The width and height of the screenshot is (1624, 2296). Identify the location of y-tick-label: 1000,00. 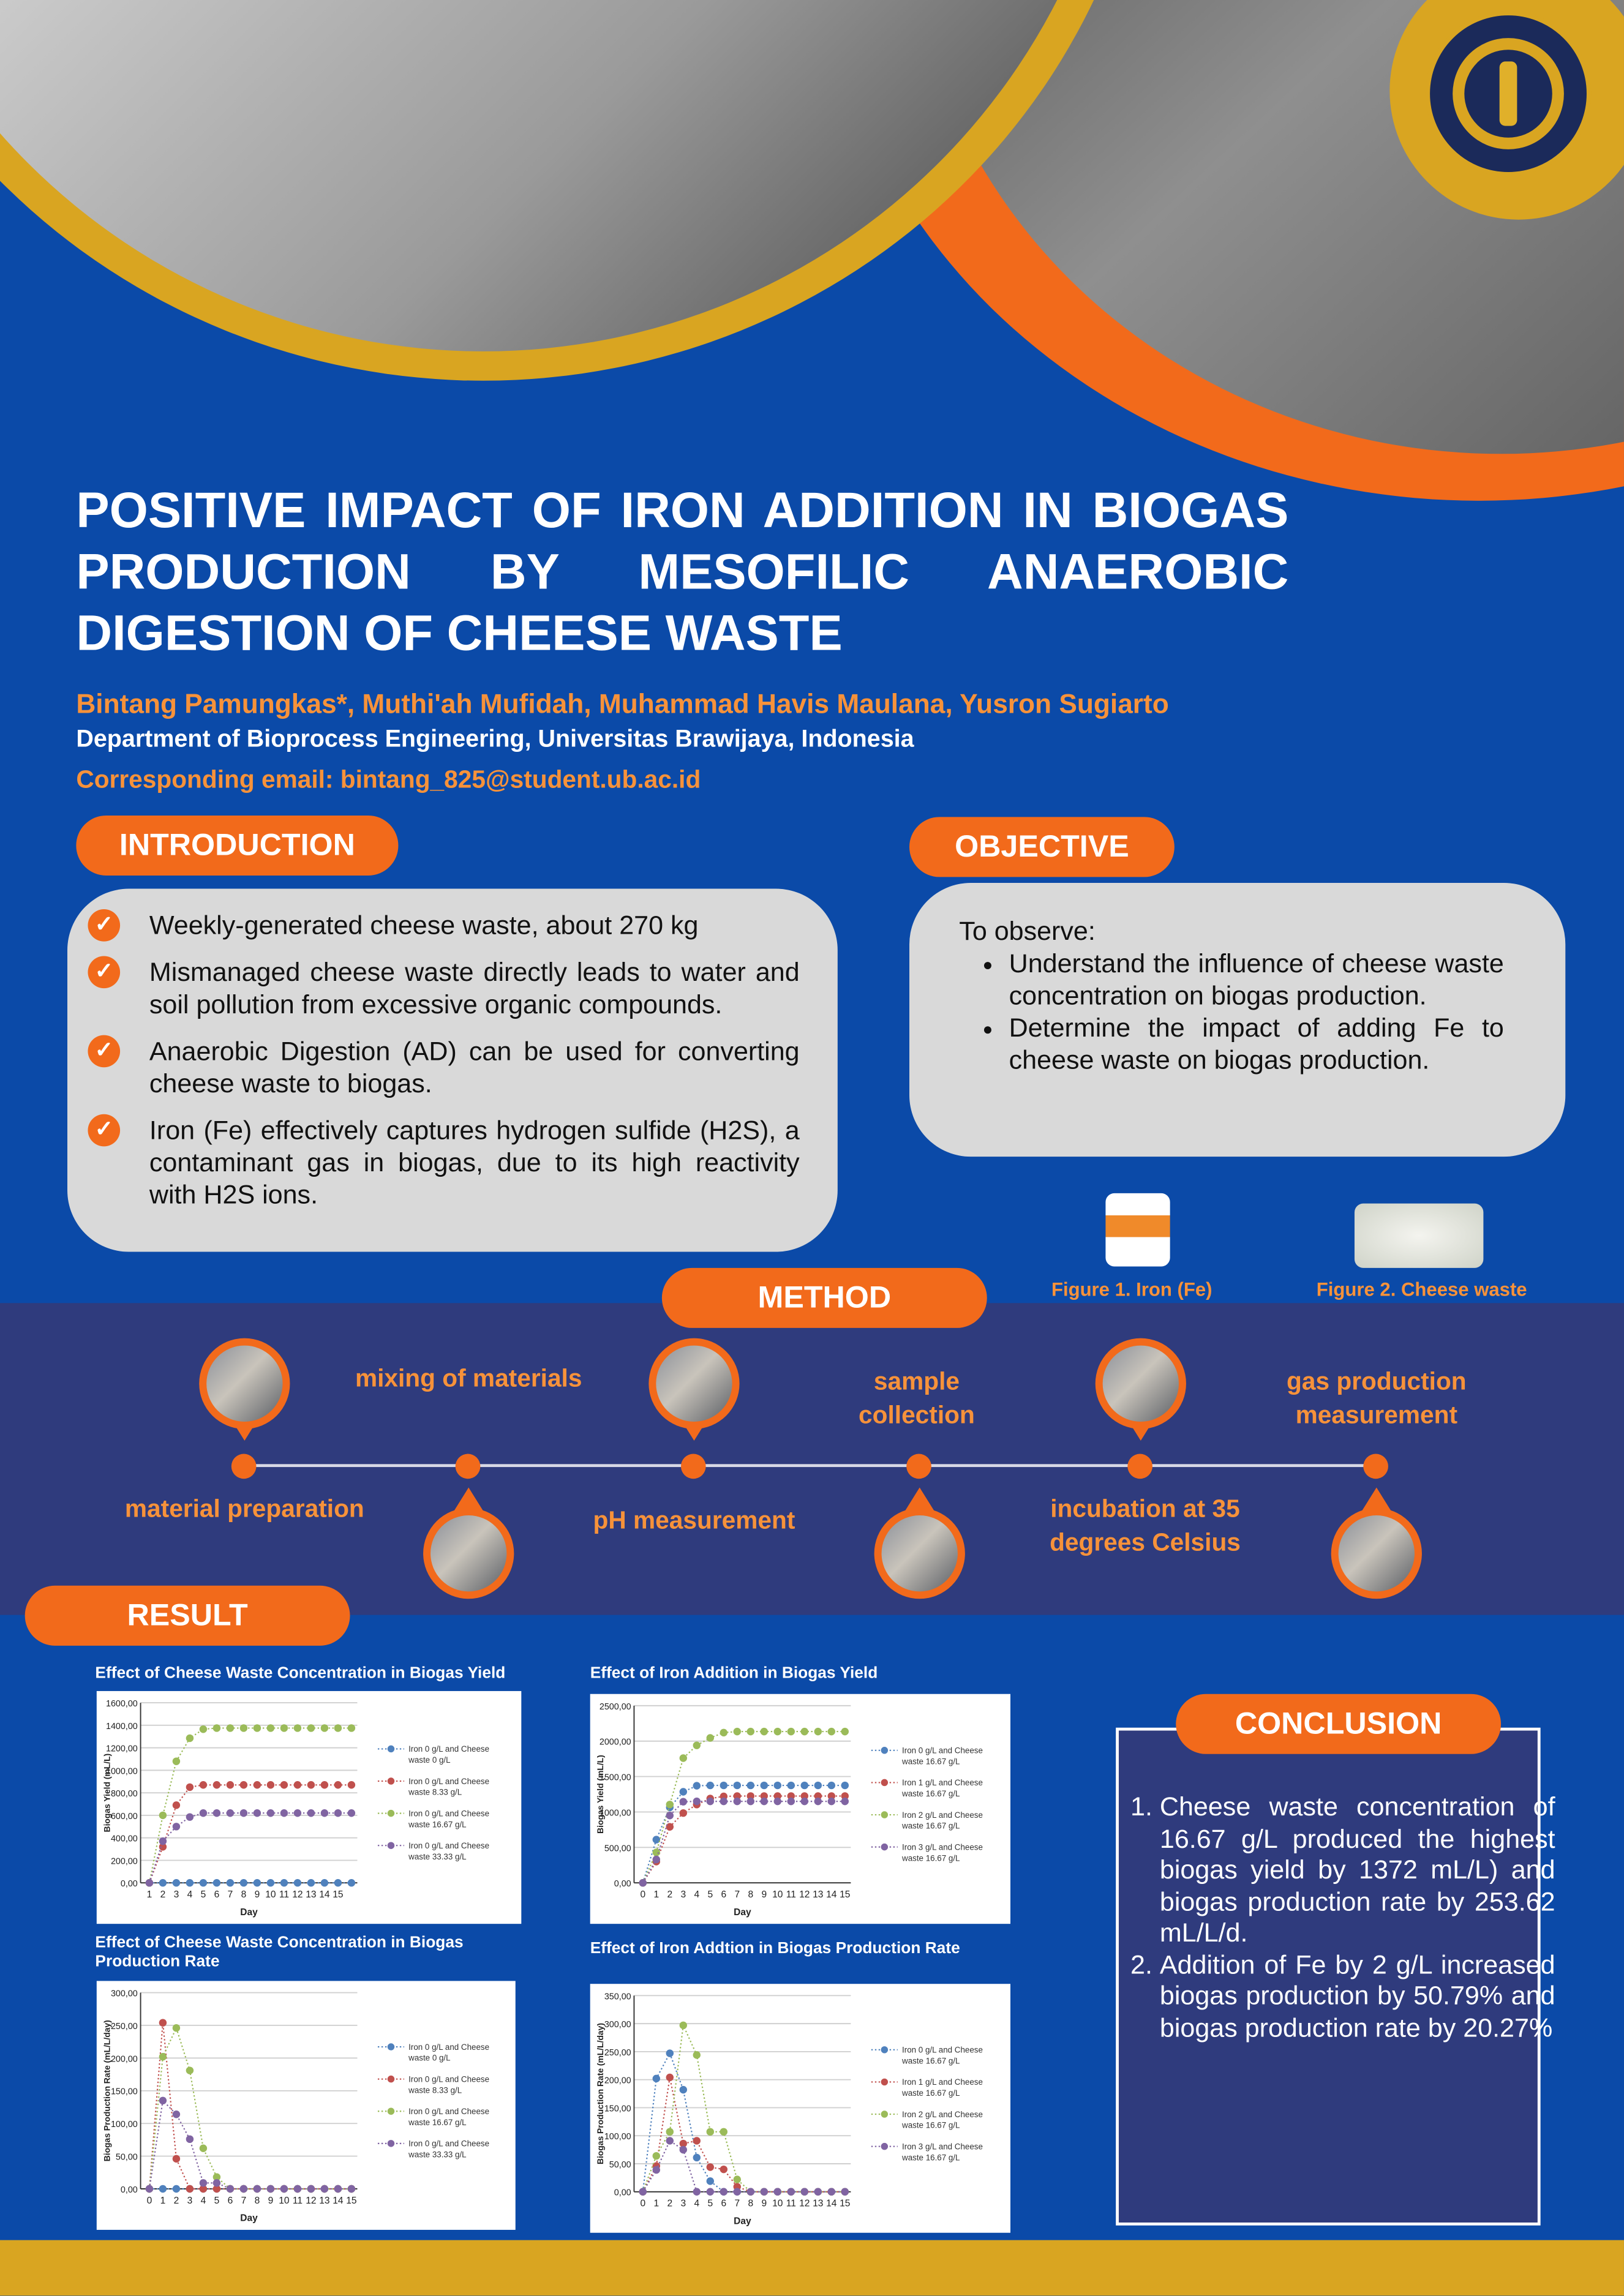
(122, 1771).